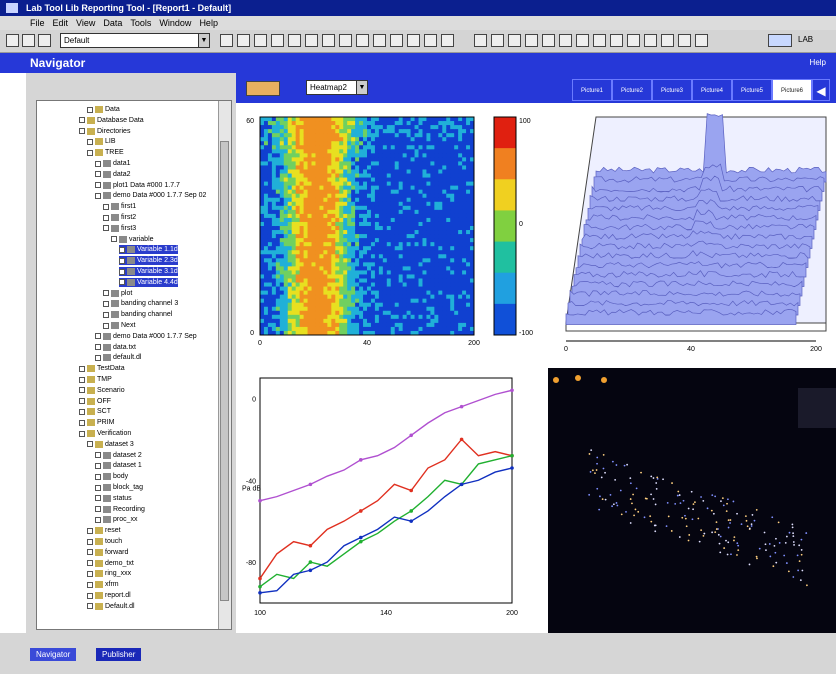  Describe the element at coordinates (12, 8) in the screenshot. I see `app-icon` at that location.